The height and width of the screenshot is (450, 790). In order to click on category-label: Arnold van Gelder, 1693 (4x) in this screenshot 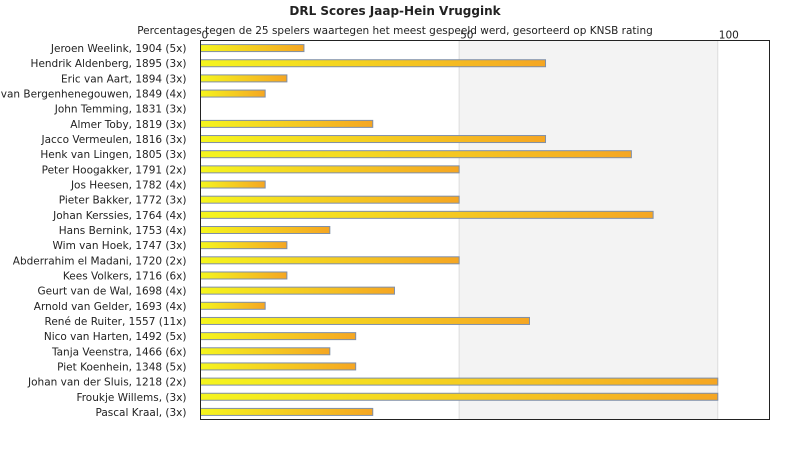, I will do `click(110, 307)`.